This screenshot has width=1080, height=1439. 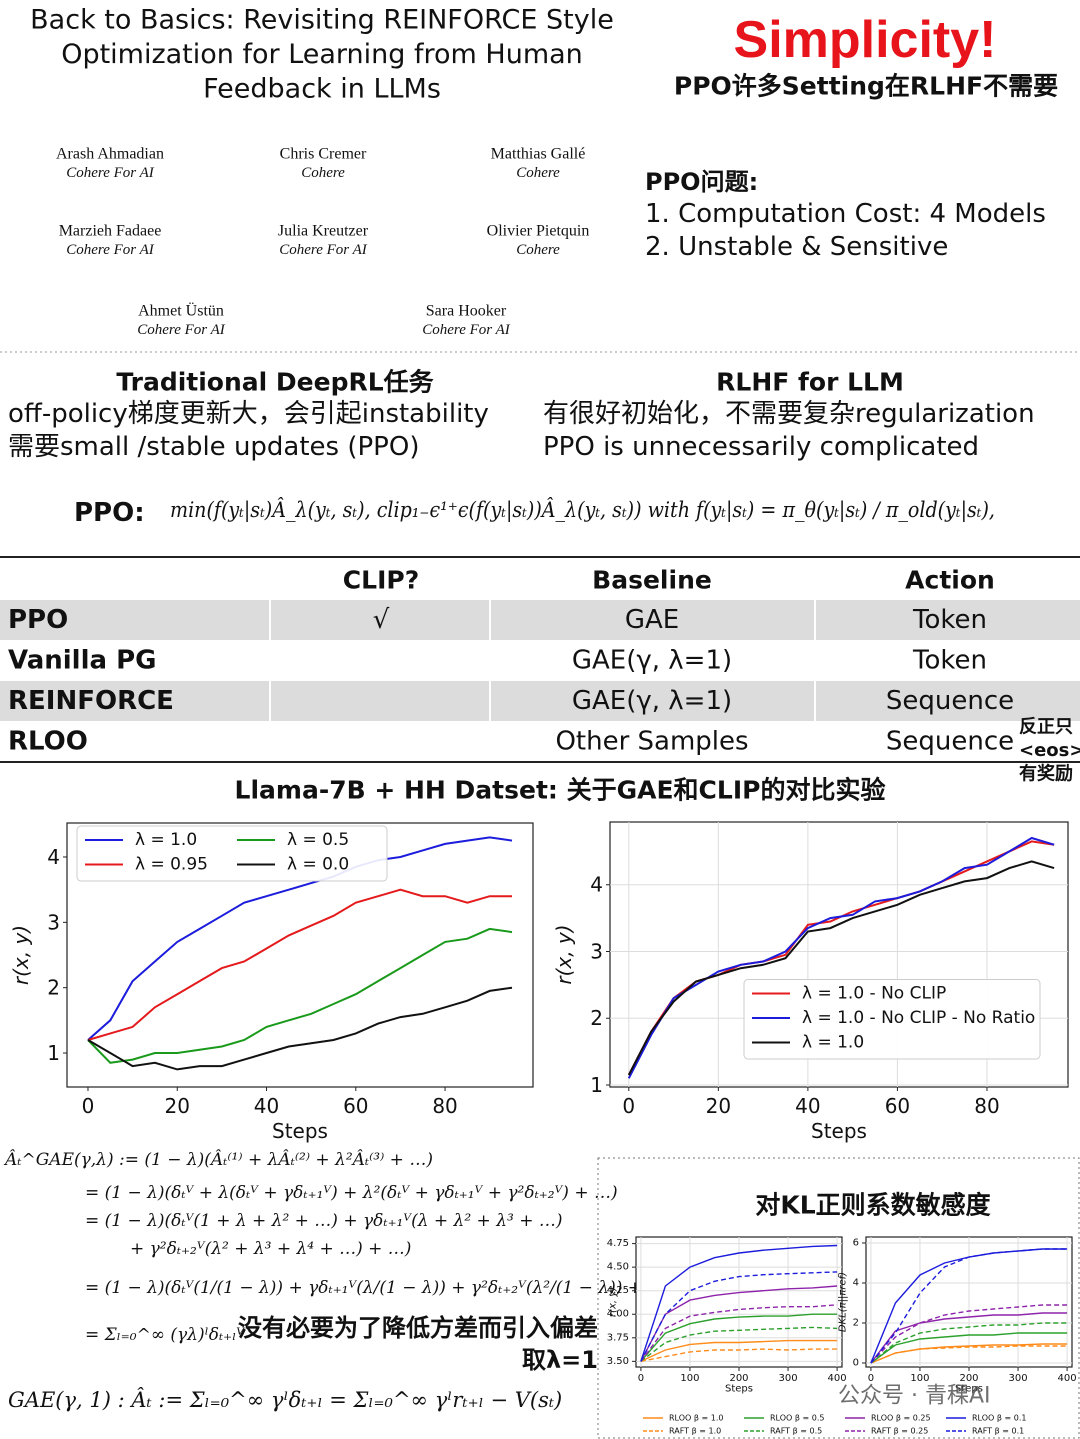 What do you see at coordinates (843, 1302) in the screenshot?
I see `y-axis-label: DKL(π||πref)` at bounding box center [843, 1302].